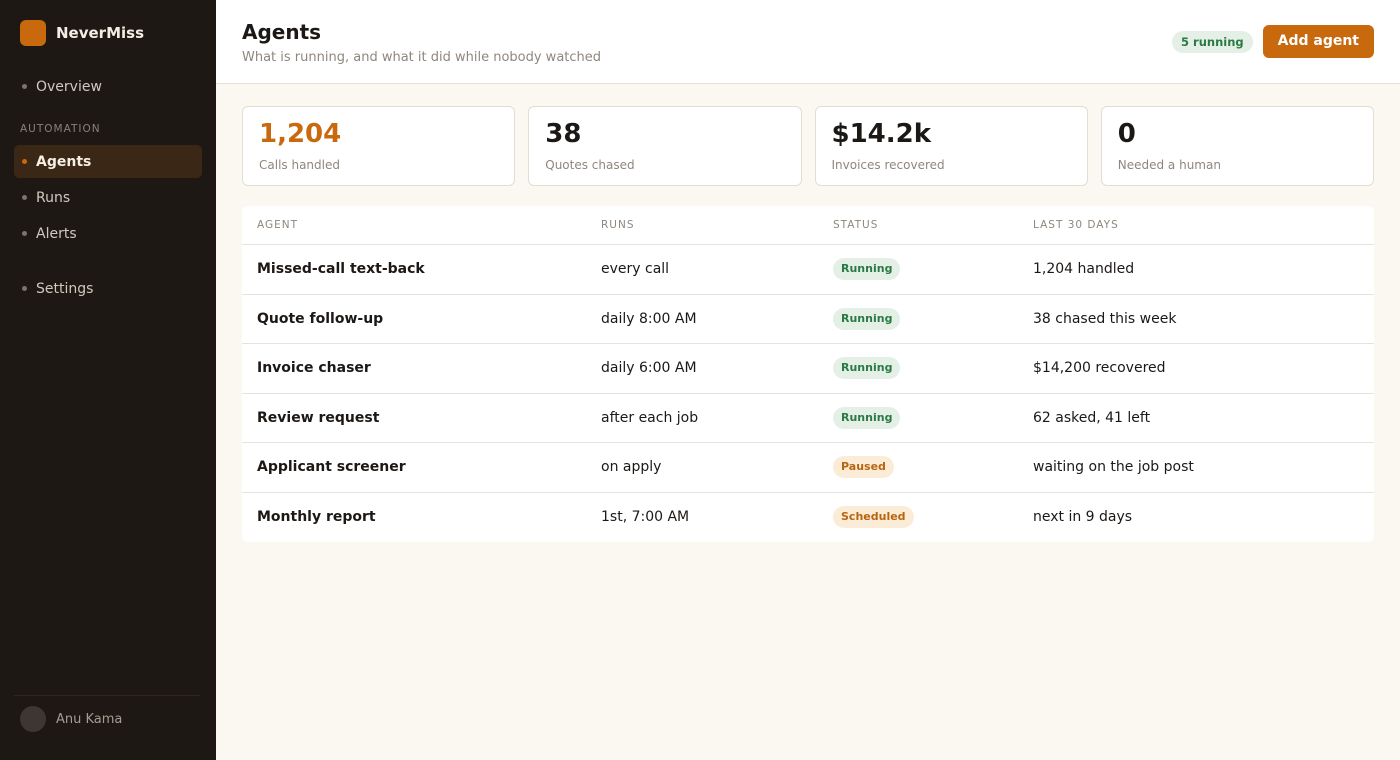  What do you see at coordinates (635, 269) in the screenshot?
I see `agent-runs: every call` at bounding box center [635, 269].